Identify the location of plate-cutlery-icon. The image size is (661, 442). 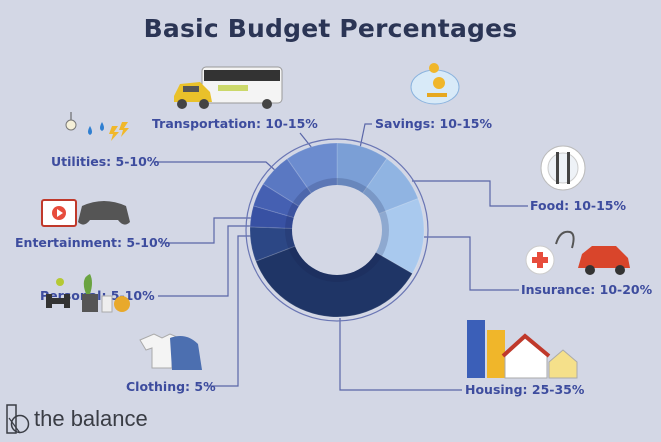
(563, 168).